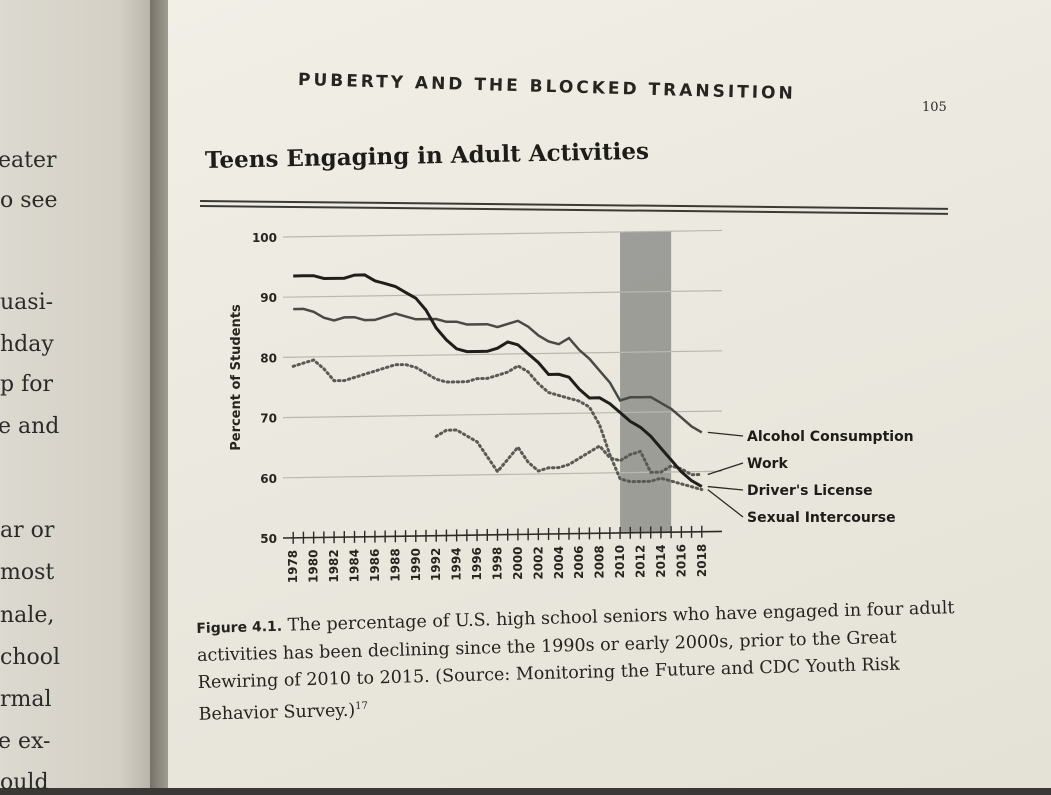 The height and width of the screenshot is (795, 1051). What do you see at coordinates (28, 160) in the screenshot?
I see `left-page-line: eater` at bounding box center [28, 160].